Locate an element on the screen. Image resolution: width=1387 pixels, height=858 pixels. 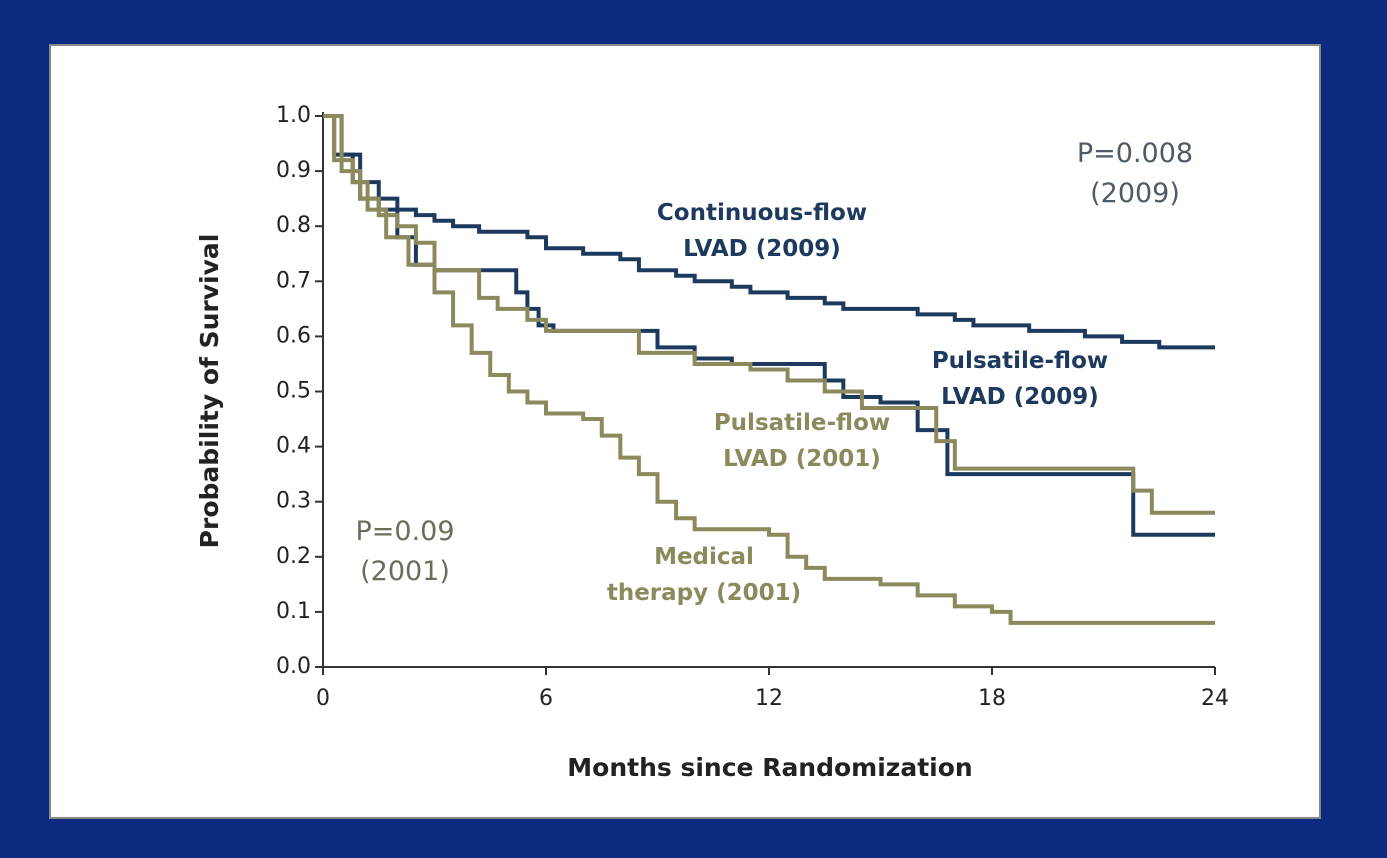
curve-label: LVAD (2001) is located at coordinates (802, 459).